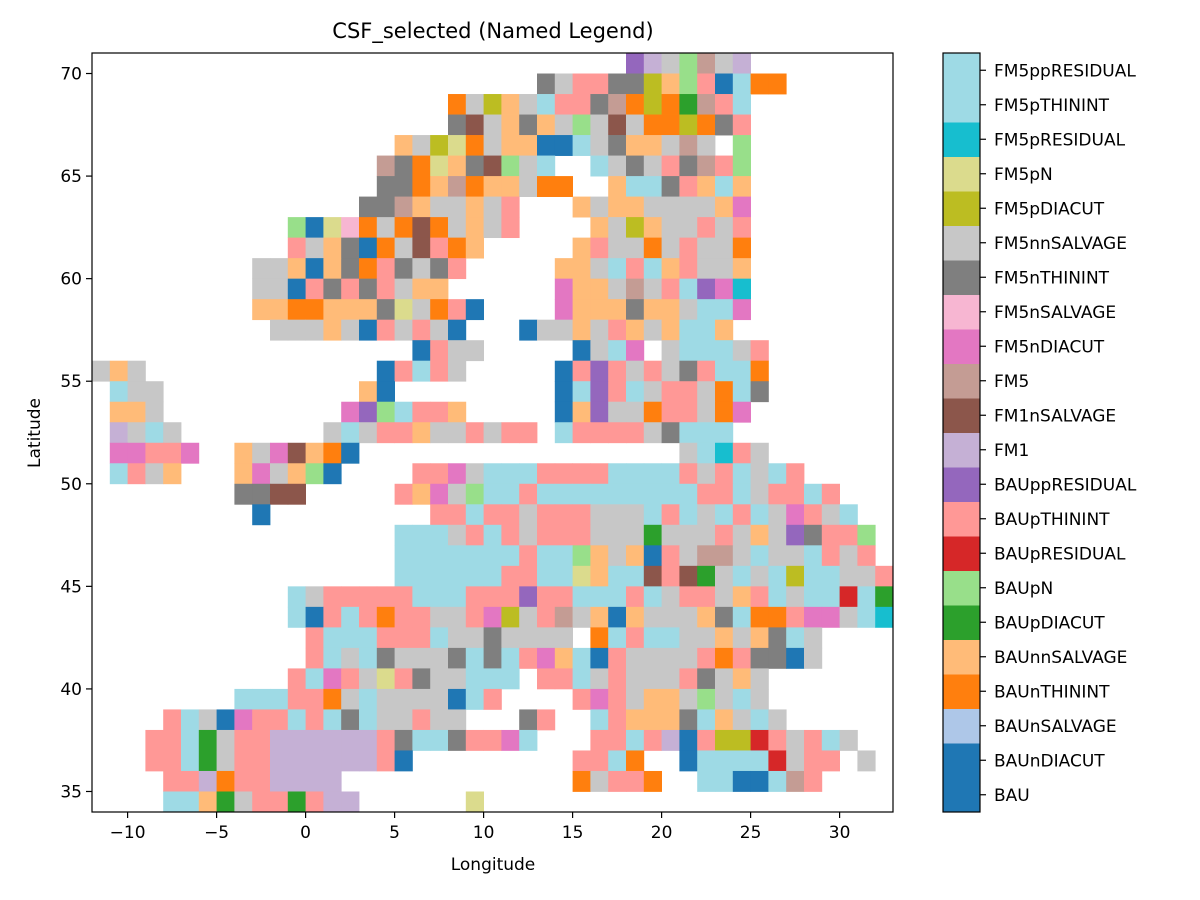 Image resolution: width=1200 pixels, height=900 pixels. Describe the element at coordinates (1060, 658) in the screenshot. I see `colorbar-tick-label: BAUnnSALVAGE` at that location.